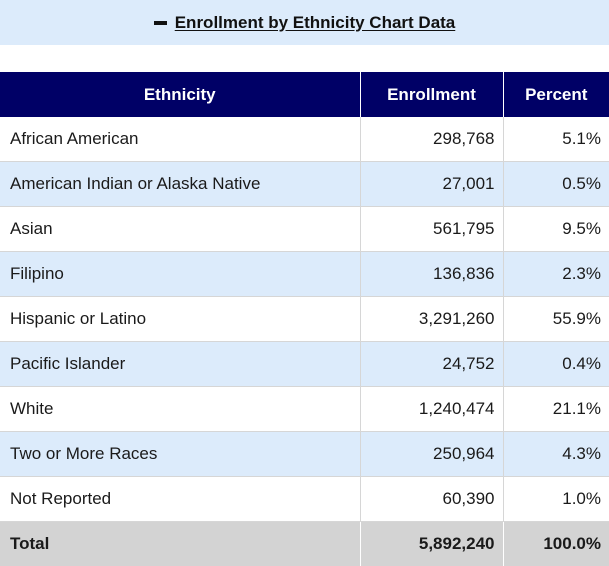 The width and height of the screenshot is (609, 566). Describe the element at coordinates (180, 364) in the screenshot. I see `ethnicity-cell: Pacific Islander` at that location.